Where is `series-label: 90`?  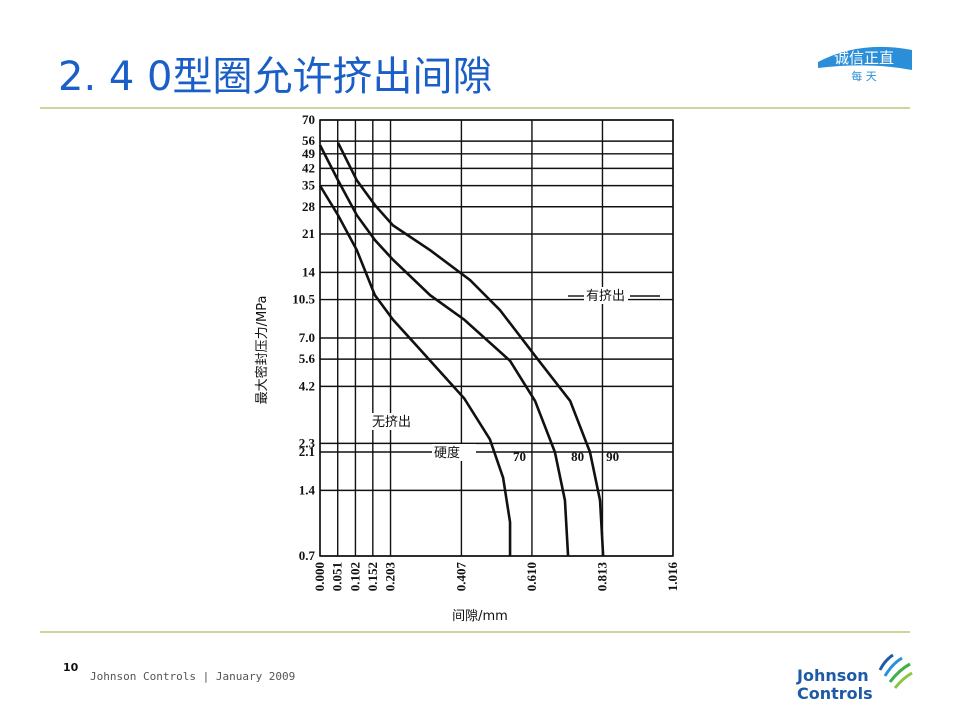 series-label: 90 is located at coordinates (612, 456).